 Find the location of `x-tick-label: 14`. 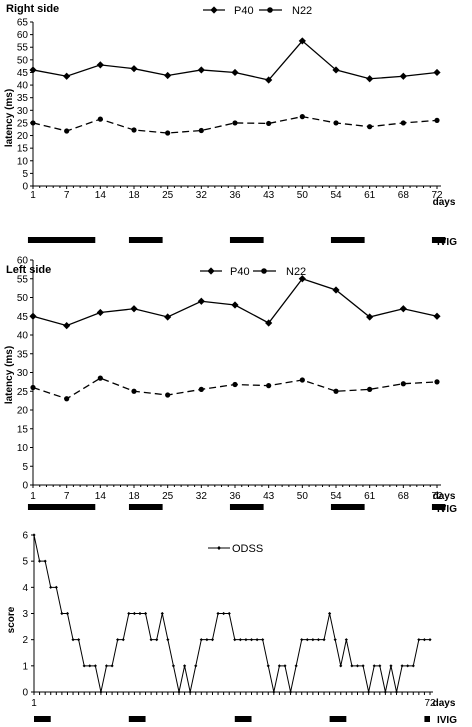

x-tick-label: 14 is located at coordinates (101, 496).